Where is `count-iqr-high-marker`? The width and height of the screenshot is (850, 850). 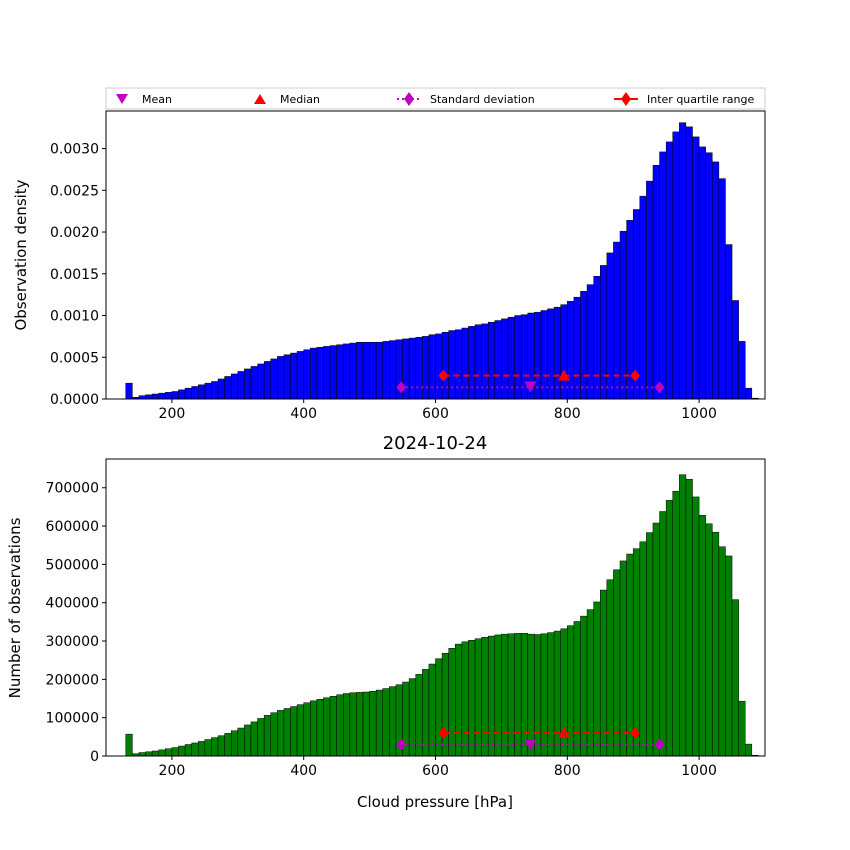 count-iqr-high-marker is located at coordinates (635, 733).